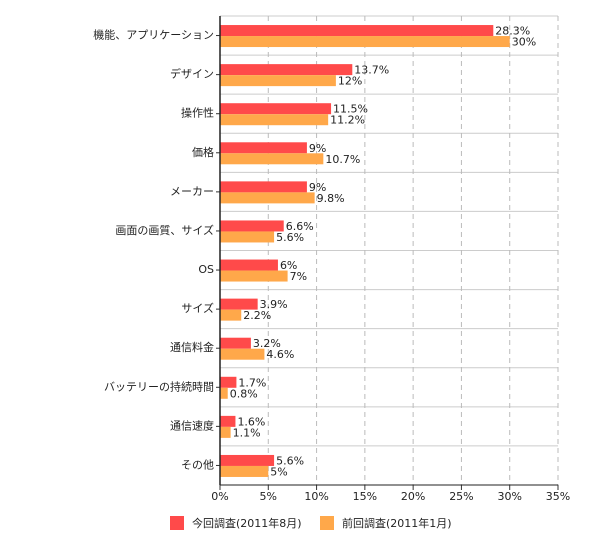  I want to click on x-tick-label: 25%, so click(461, 496).